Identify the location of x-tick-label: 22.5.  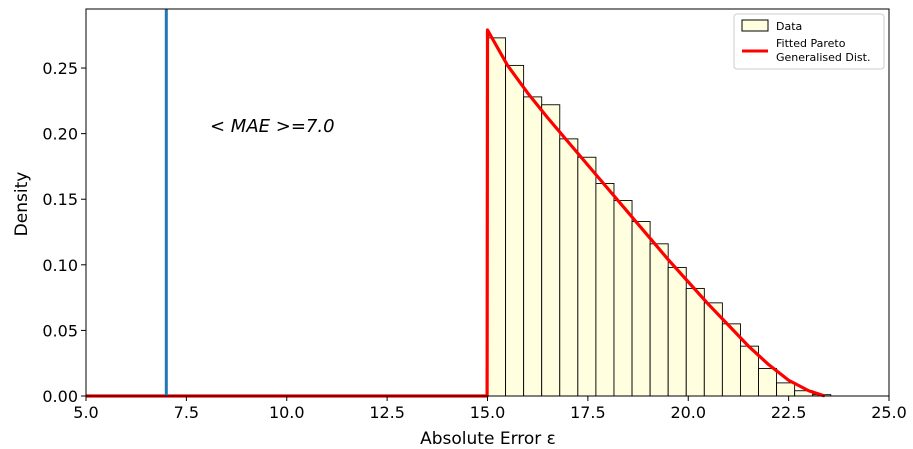
(789, 412).